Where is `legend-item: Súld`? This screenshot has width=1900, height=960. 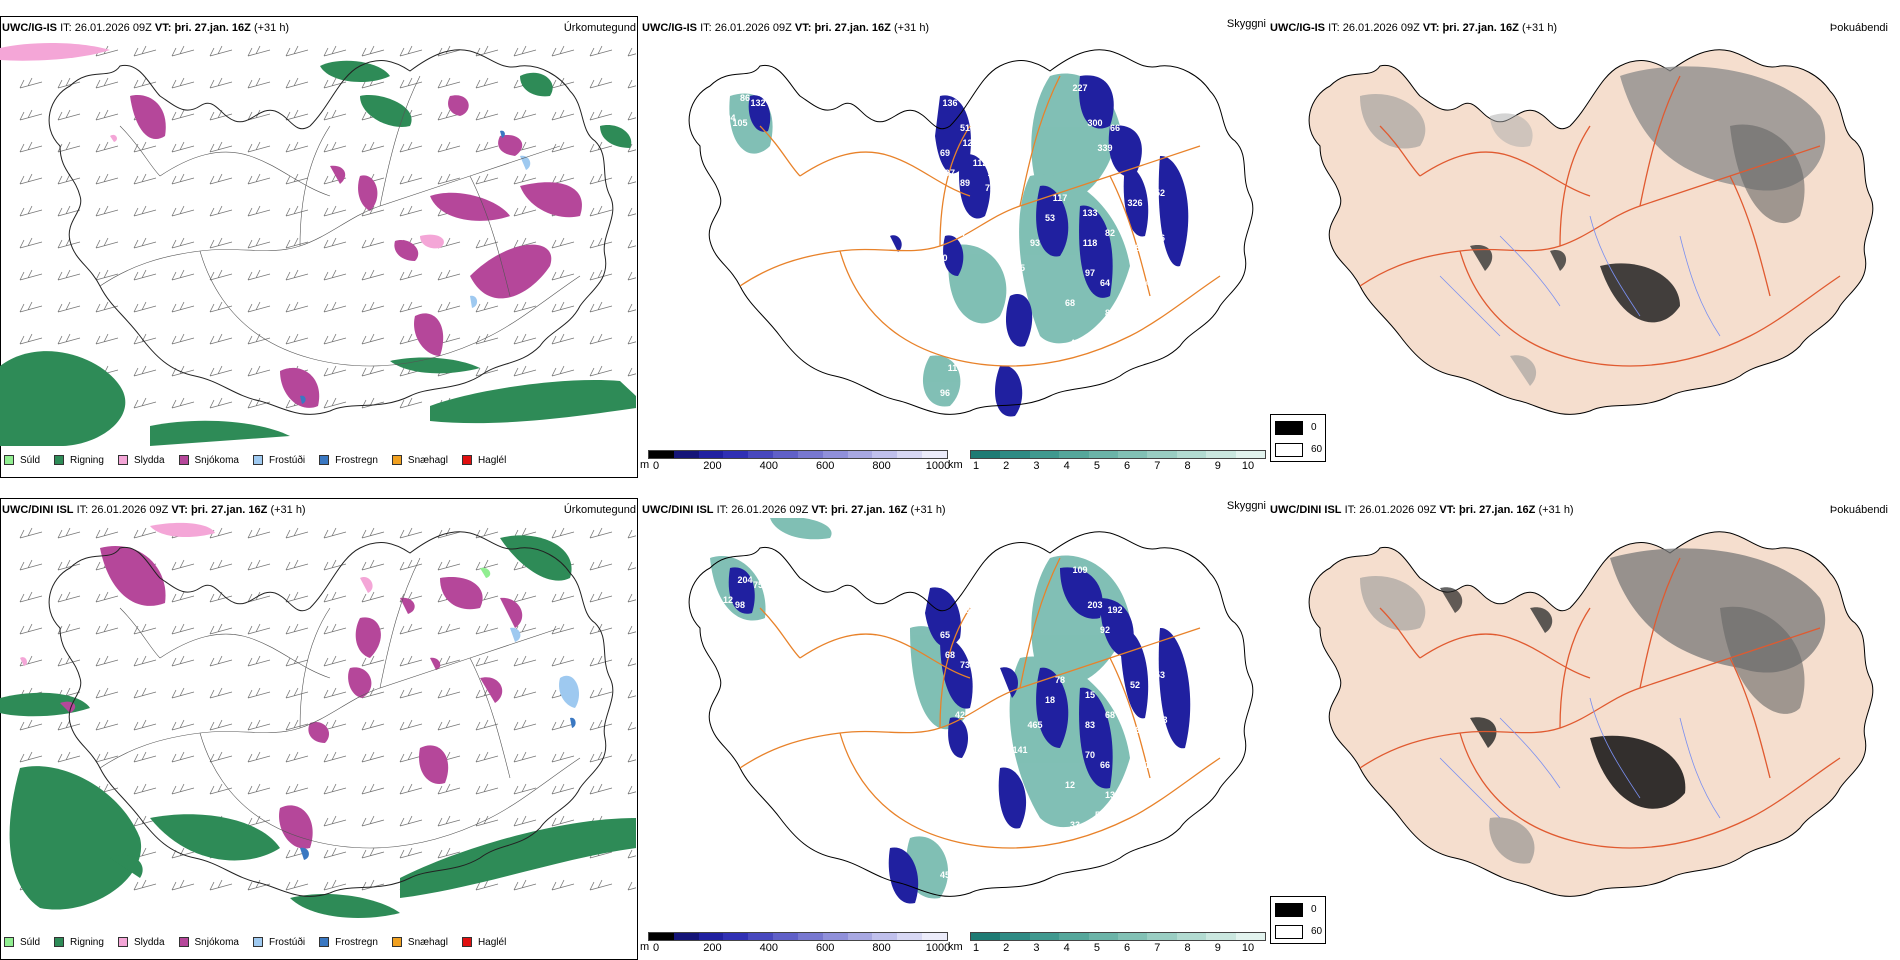
legend-item: Súld is located at coordinates (22, 460).